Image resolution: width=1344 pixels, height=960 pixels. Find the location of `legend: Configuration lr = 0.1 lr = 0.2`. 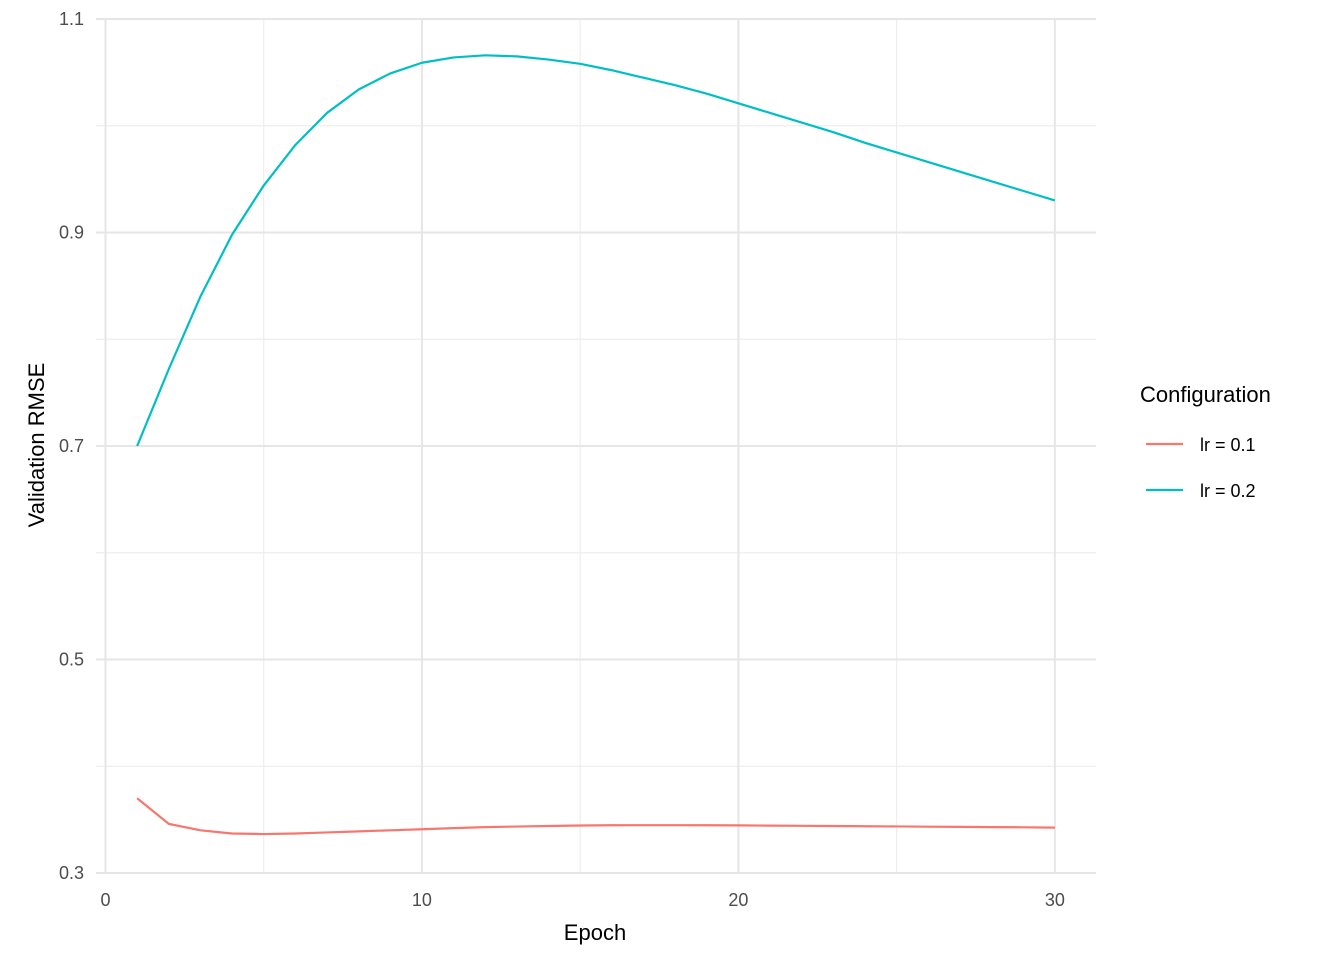

legend: Configuration lr = 0.1 lr = 0.2 is located at coordinates (1205, 441).